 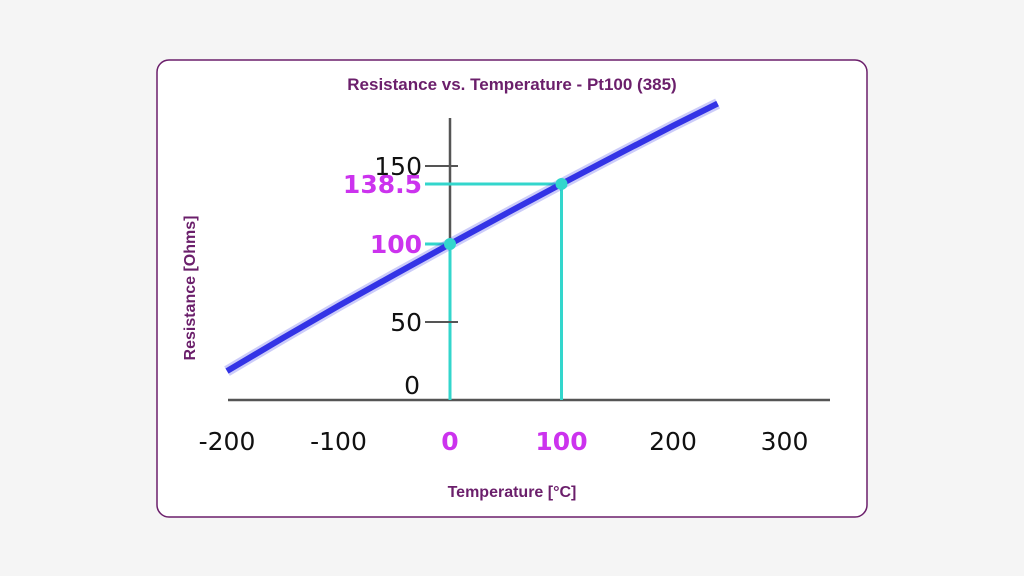 What do you see at coordinates (338, 441) in the screenshot?
I see `x-tick-label-1: -100` at bounding box center [338, 441].